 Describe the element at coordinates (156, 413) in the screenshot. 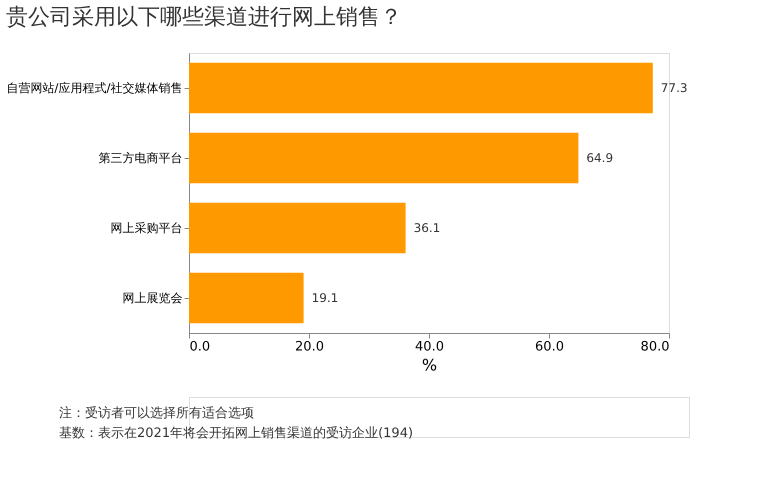

I see `text: 注：受访者可以选择所有适合选项` at that location.